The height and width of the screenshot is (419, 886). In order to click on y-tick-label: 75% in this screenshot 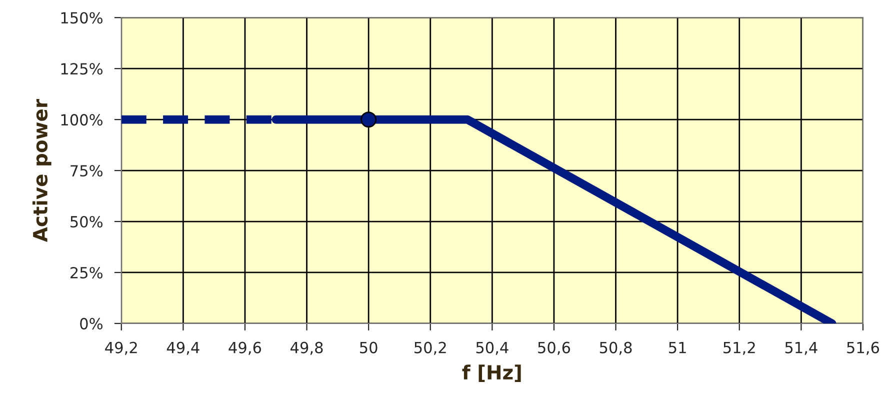, I will do `click(86, 171)`.